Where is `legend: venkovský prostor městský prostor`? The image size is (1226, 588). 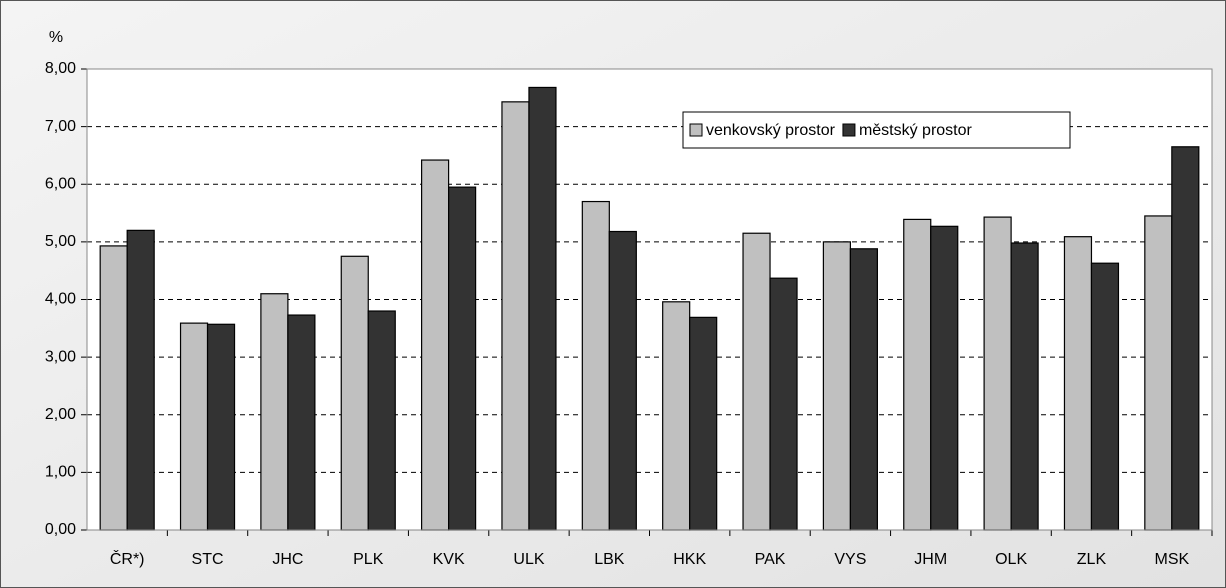 legend: venkovský prostor městský prostor is located at coordinates (876, 130).